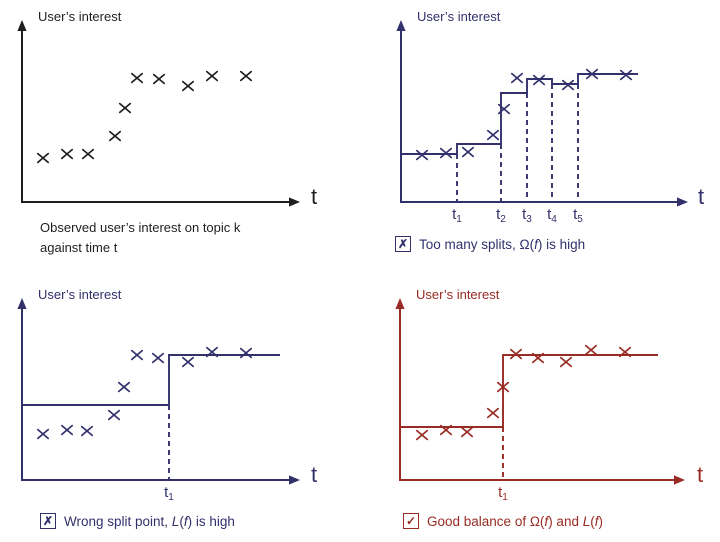  I want to click on caption-line: Observed user’s interest on topic k, so click(140, 227).